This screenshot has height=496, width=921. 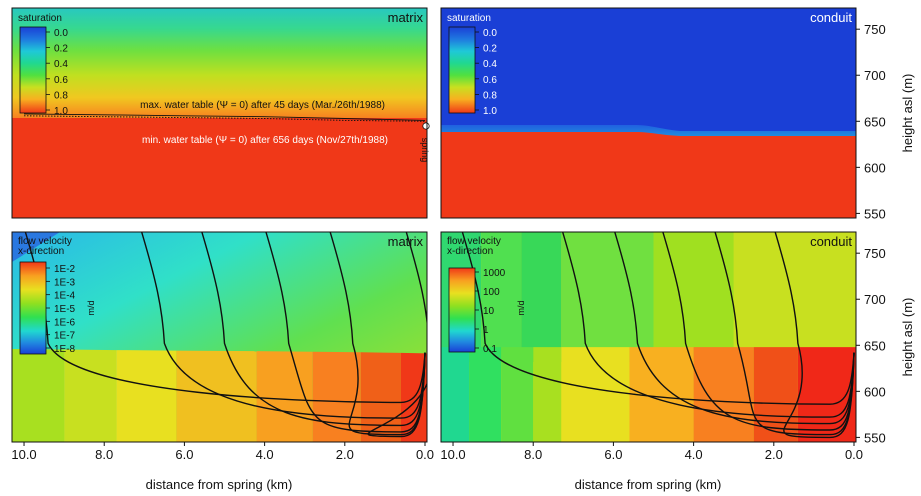 What do you see at coordinates (65, 322) in the screenshot?
I see `colorbar-label: 1E-6` at bounding box center [65, 322].